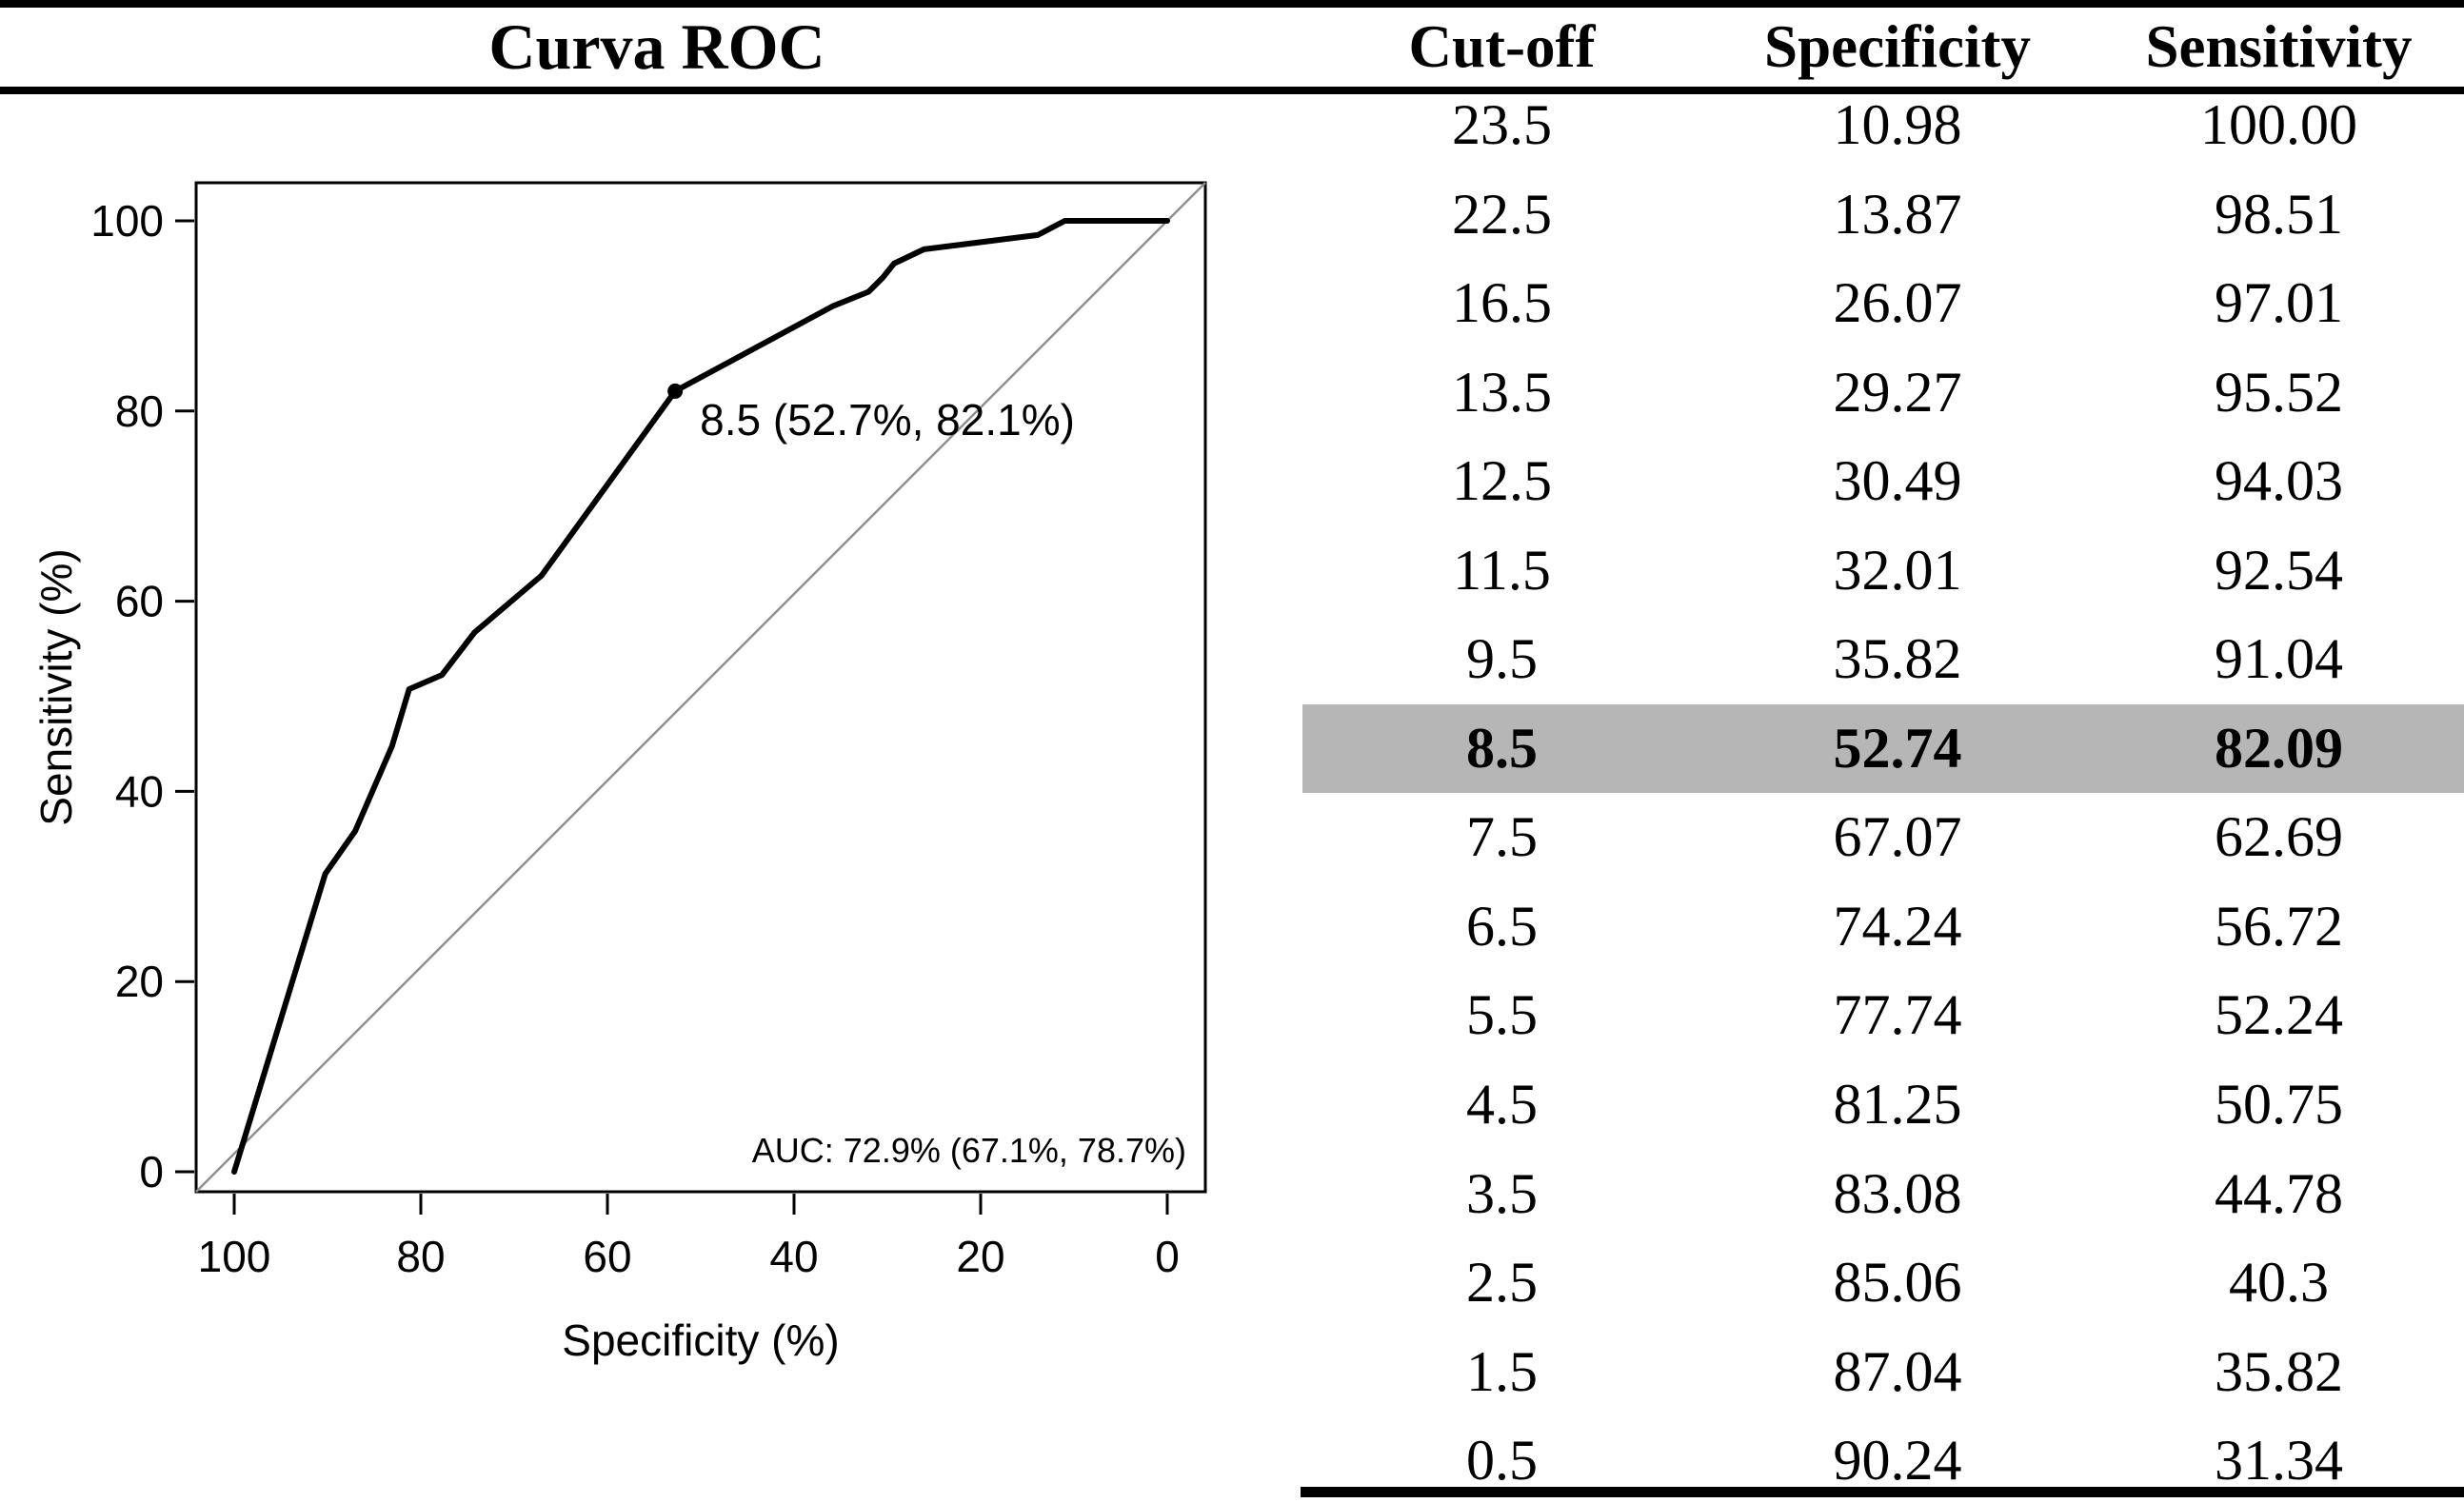 The width and height of the screenshot is (2464, 1503). Describe the element at coordinates (1232, 4) in the screenshot. I see `top-border-rule` at that location.